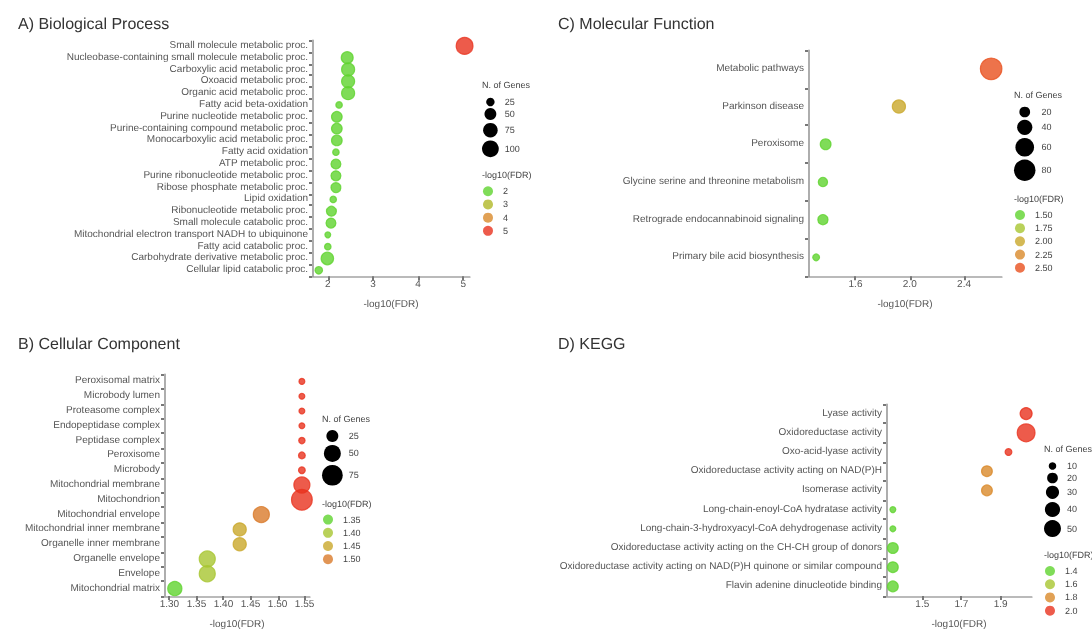  Describe the element at coordinates (636, 24) in the screenshot. I see `text: C) Molecular Function` at that location.